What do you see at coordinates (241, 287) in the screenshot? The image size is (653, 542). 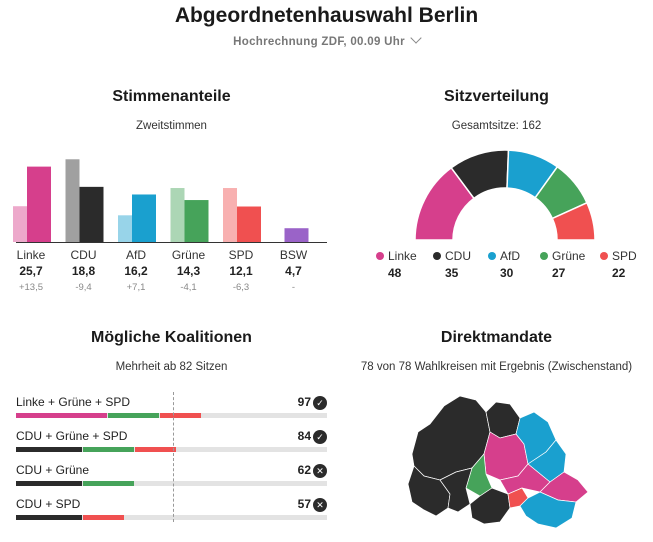 I see `bar-change-label: -6,3` at bounding box center [241, 287].